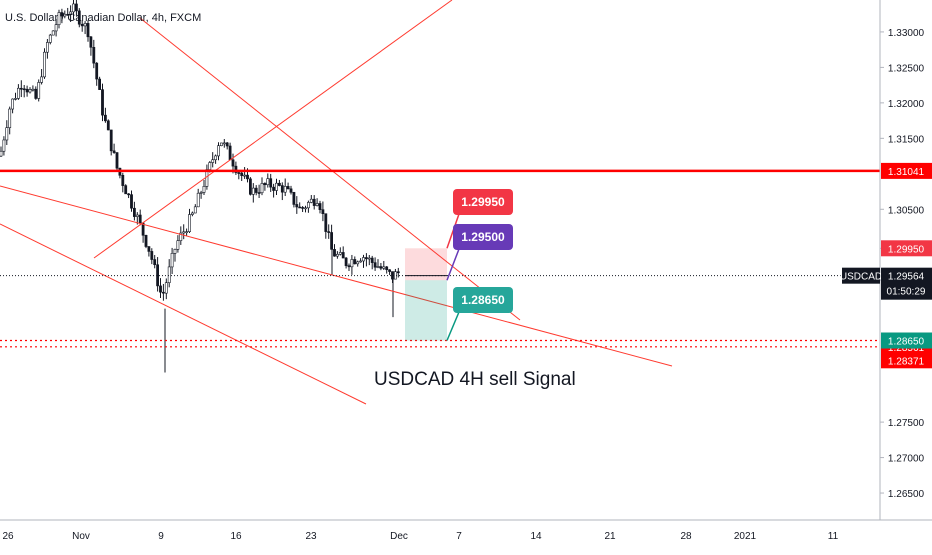 This screenshot has height=555, width=932. I want to click on price-tick-label: 1.31500, so click(906, 139).